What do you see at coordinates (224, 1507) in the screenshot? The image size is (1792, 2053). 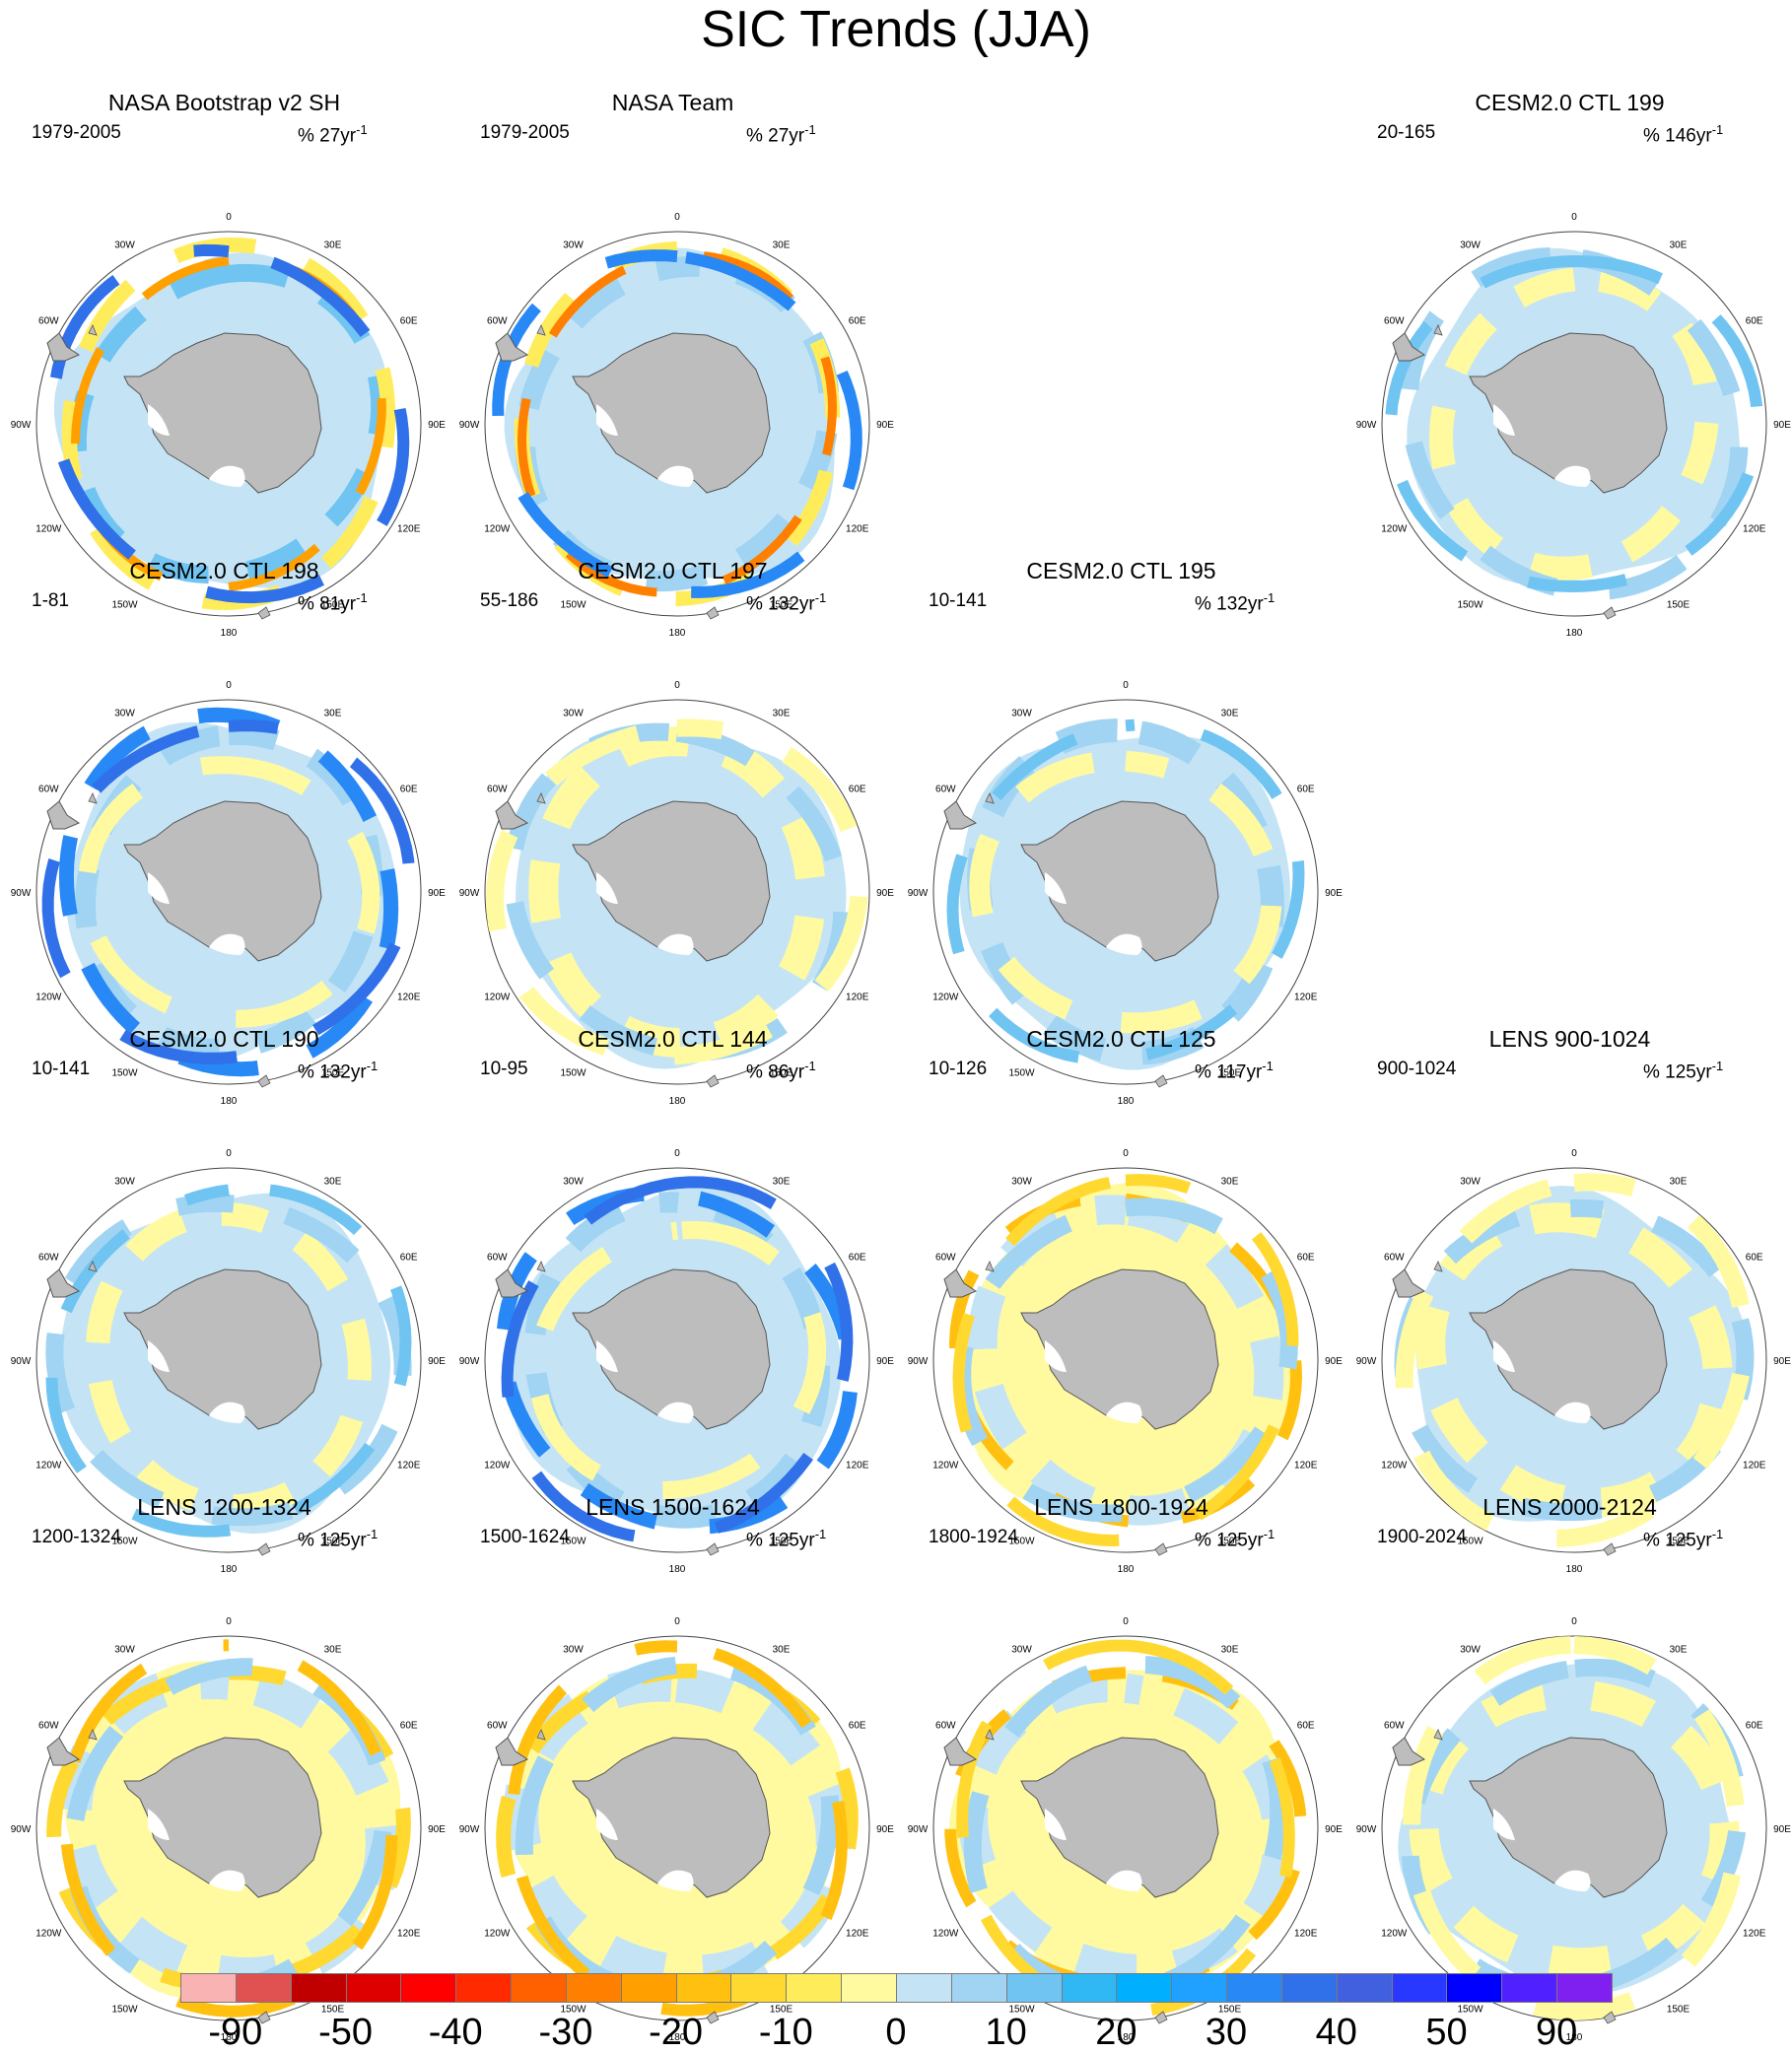 I see `panel-title: LENS 1200-1324` at bounding box center [224, 1507].